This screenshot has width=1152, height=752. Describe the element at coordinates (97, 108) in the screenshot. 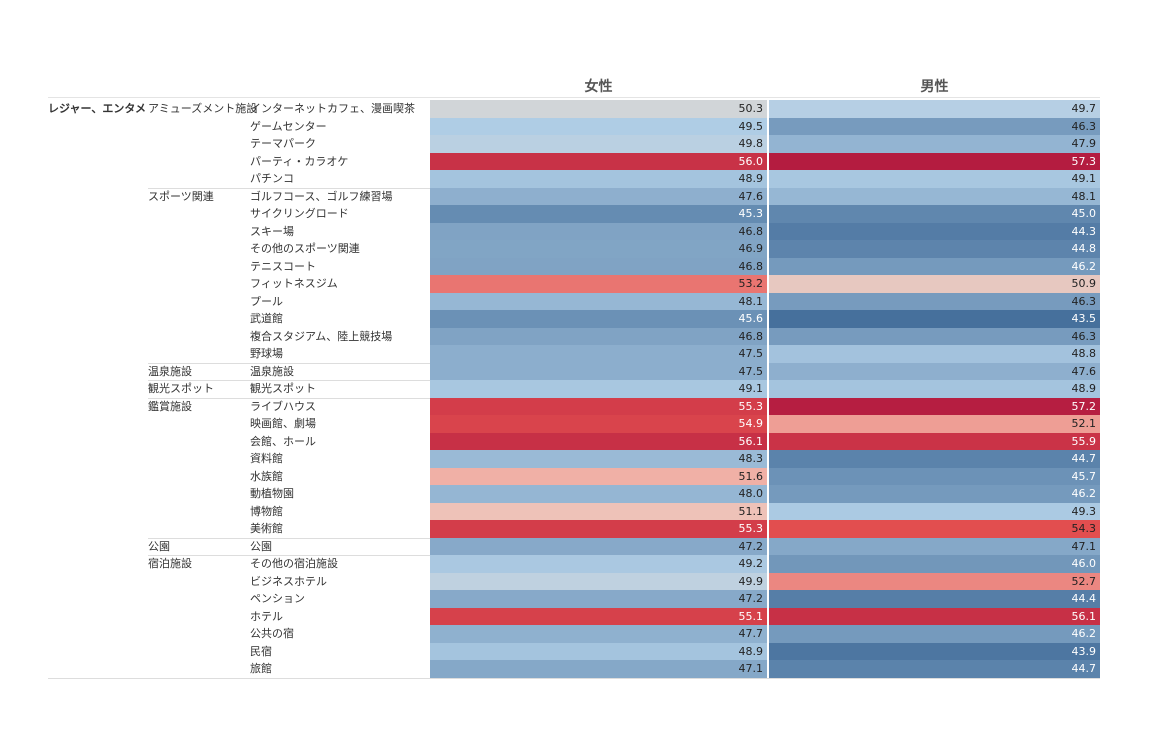

I see `group-label: レジャー、エンタメ` at that location.